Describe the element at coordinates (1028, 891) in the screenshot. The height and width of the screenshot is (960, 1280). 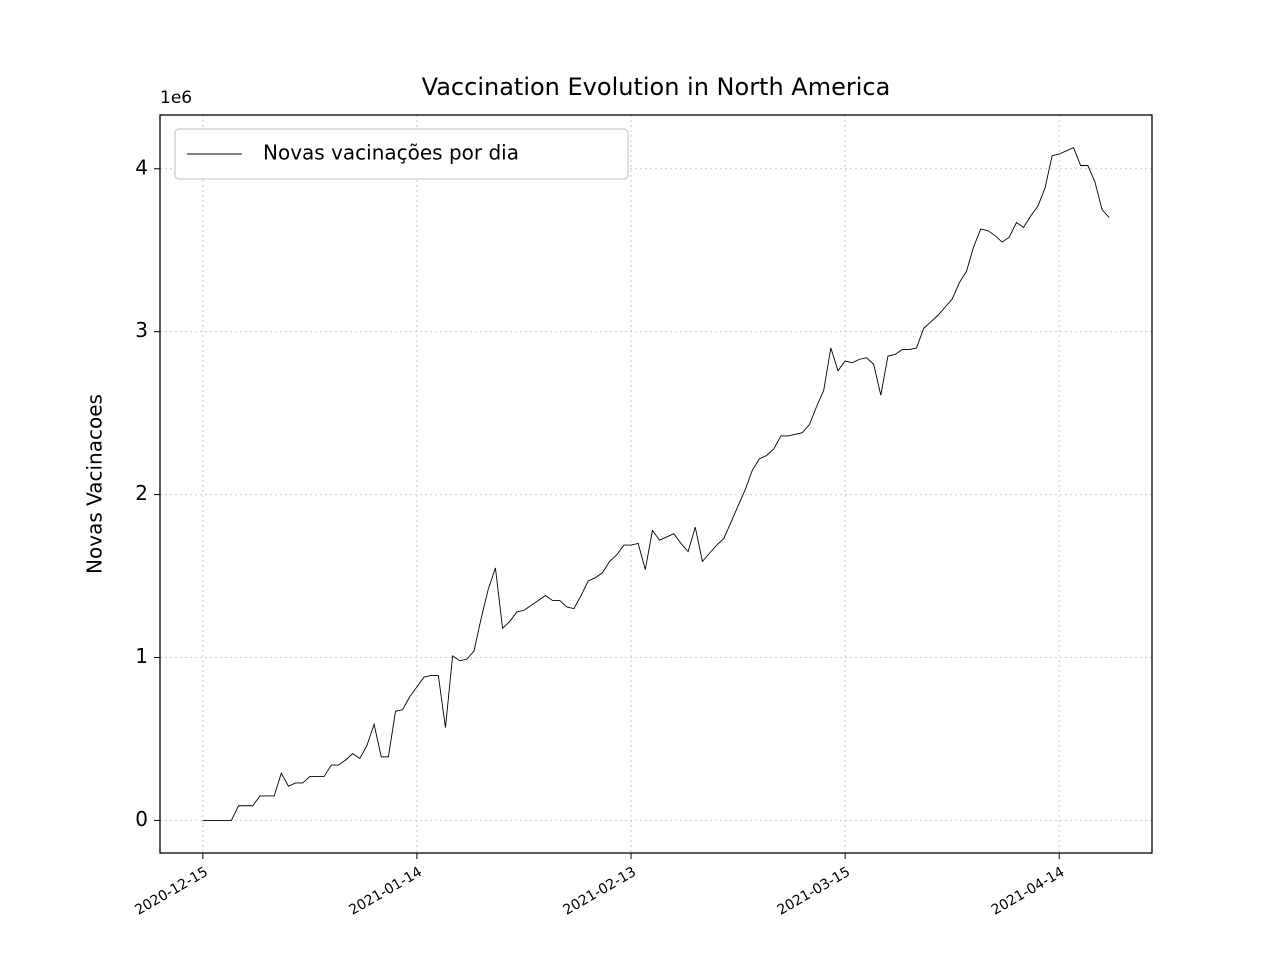
I see `x-tick-label: 2021-04-14` at that location.